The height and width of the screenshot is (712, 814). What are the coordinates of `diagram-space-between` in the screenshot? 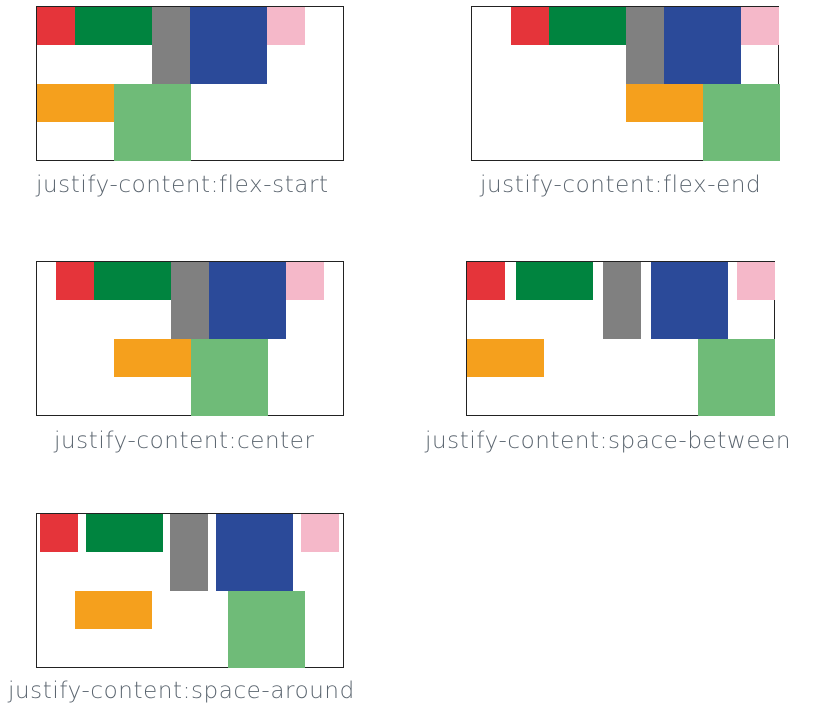 It's located at (620, 338).